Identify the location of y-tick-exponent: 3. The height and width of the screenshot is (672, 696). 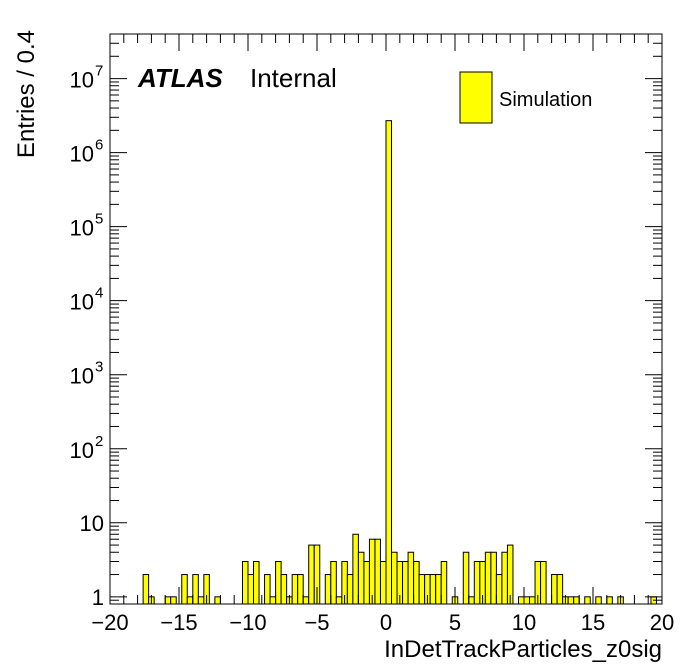
(99, 367).